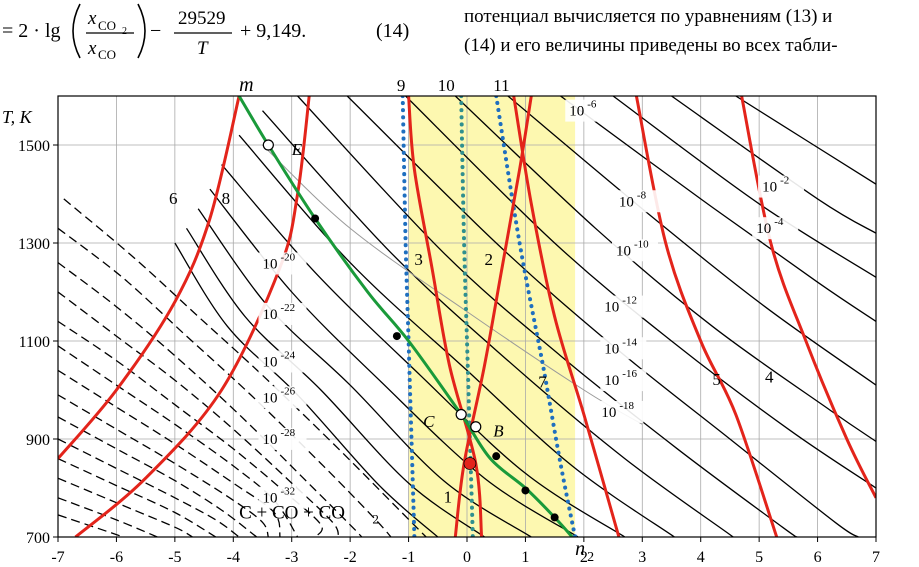  What do you see at coordinates (116, 557) in the screenshot?
I see `x-tick-label: -6` at bounding box center [116, 557].